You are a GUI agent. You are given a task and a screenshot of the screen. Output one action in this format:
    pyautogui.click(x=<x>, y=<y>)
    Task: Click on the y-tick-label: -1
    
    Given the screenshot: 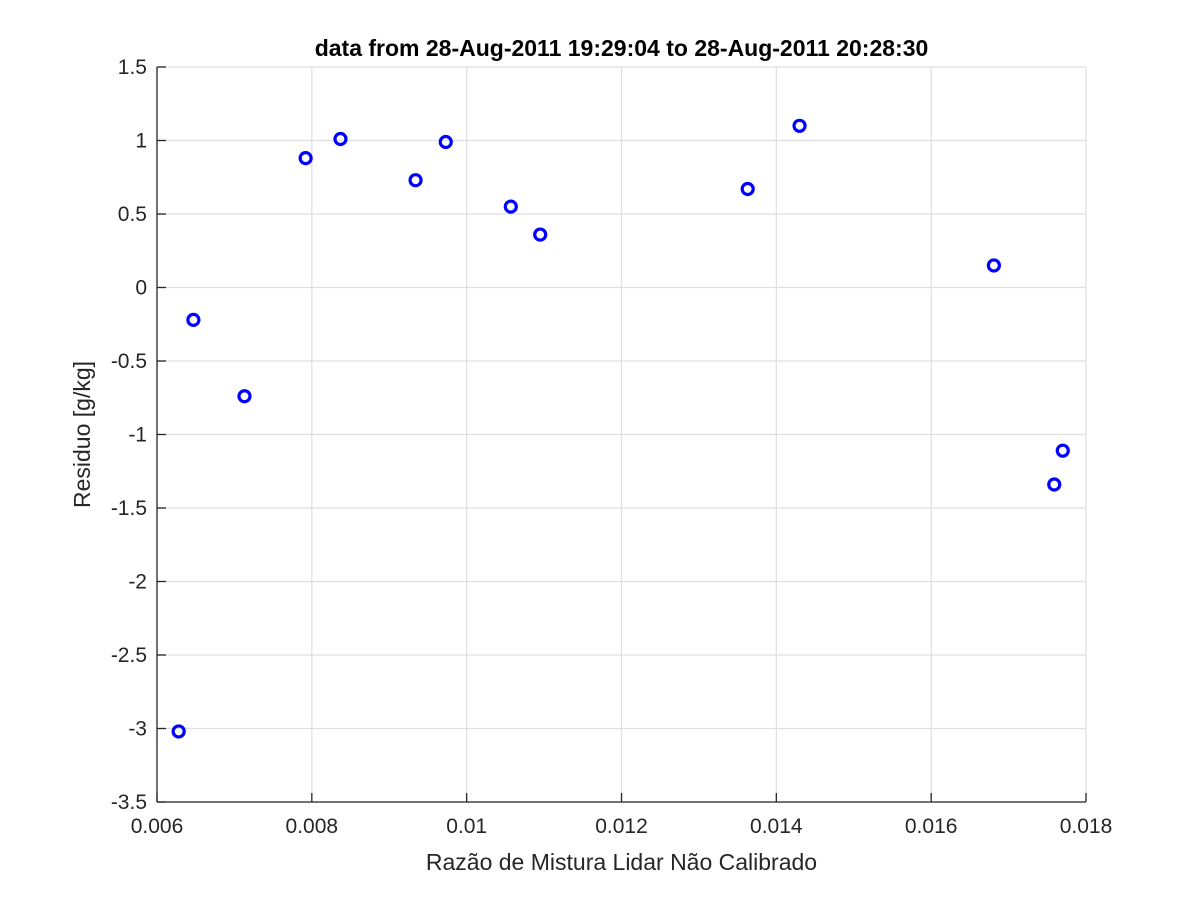 What is the action you would take?
    pyautogui.click(x=137, y=435)
    